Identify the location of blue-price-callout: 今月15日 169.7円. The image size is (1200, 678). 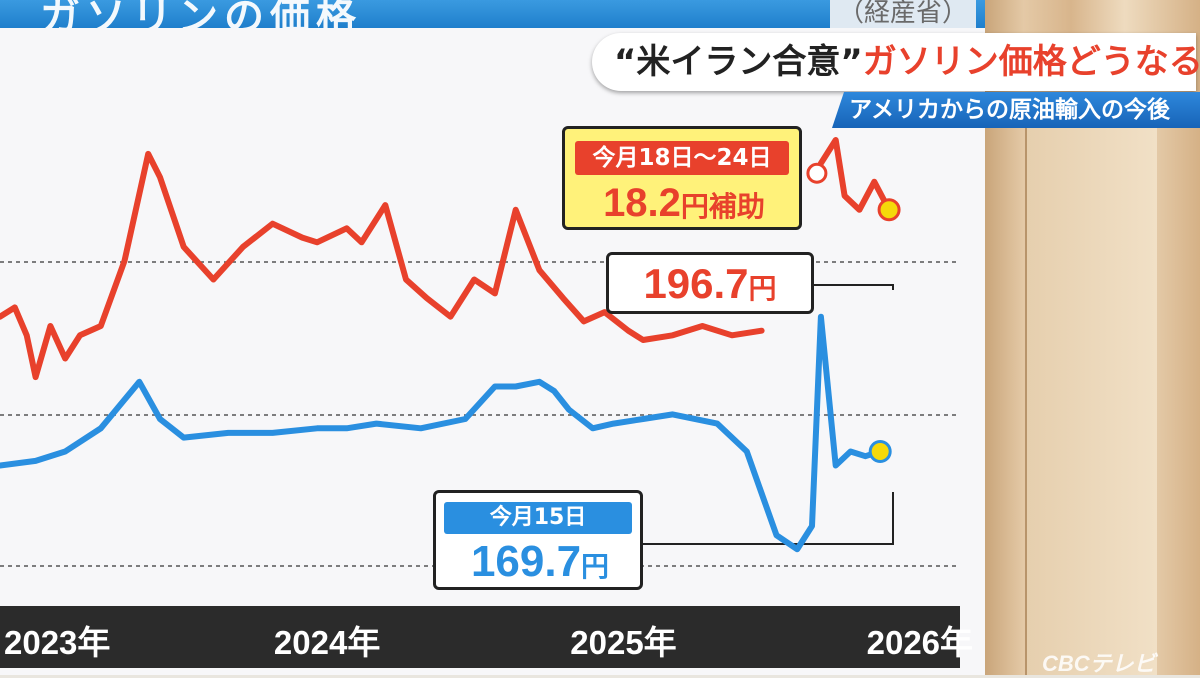
(538, 540).